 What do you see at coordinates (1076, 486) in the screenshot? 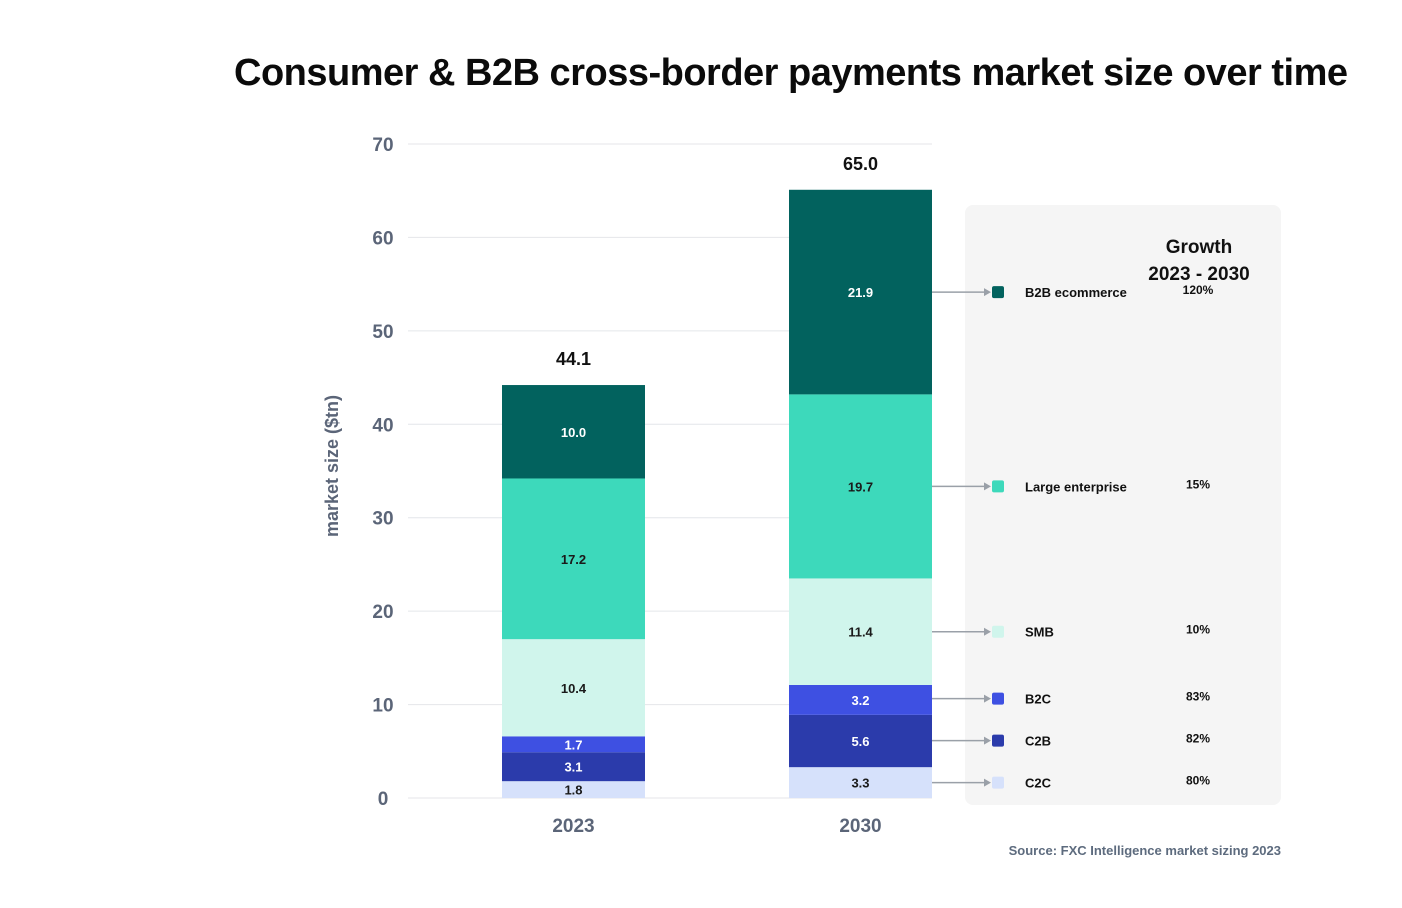
I see `legend-label: Large enterprise` at bounding box center [1076, 486].